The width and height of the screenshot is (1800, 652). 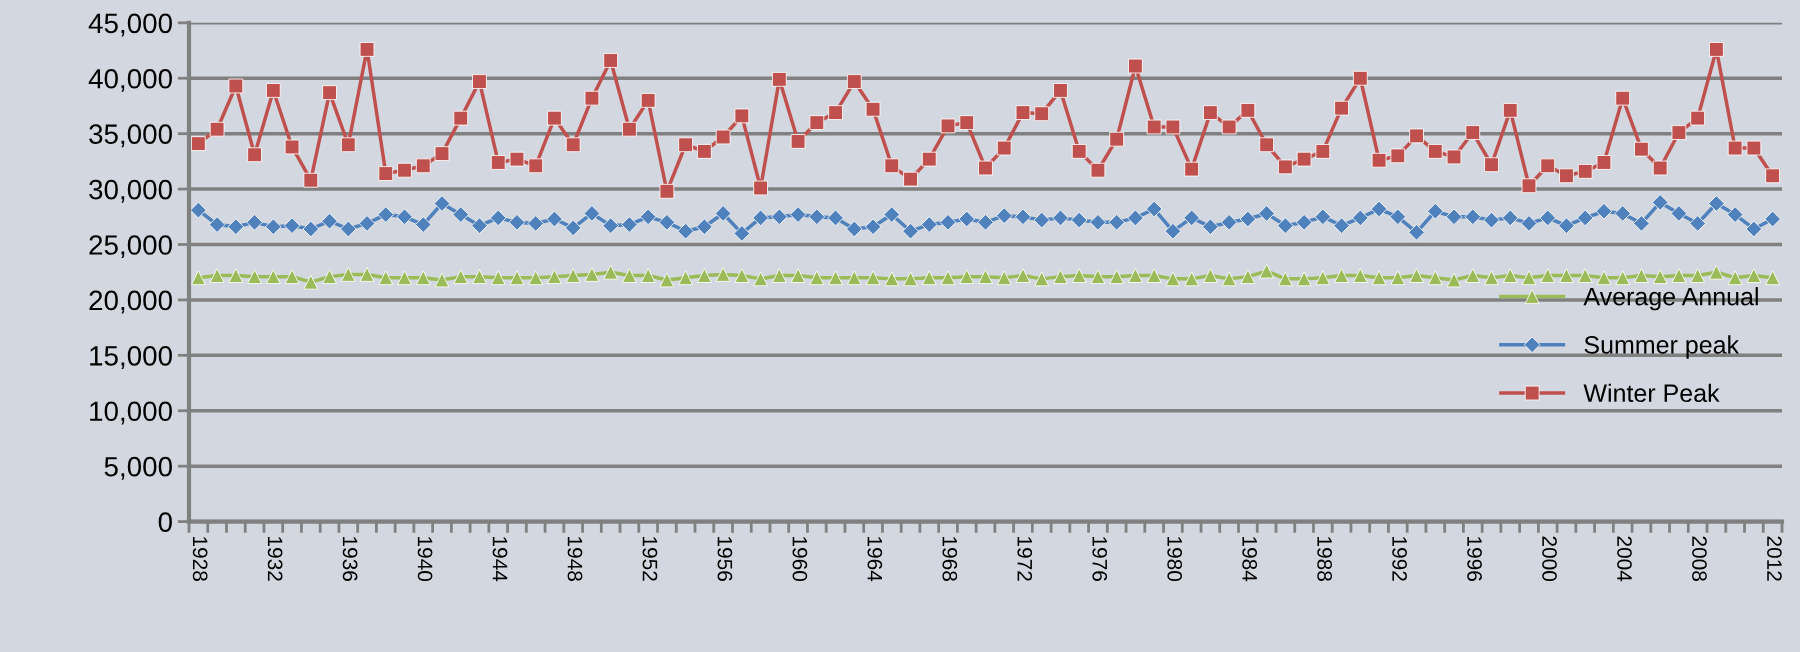 What do you see at coordinates (1651, 393) in the screenshot?
I see `legend-label: Winter Peak` at bounding box center [1651, 393].